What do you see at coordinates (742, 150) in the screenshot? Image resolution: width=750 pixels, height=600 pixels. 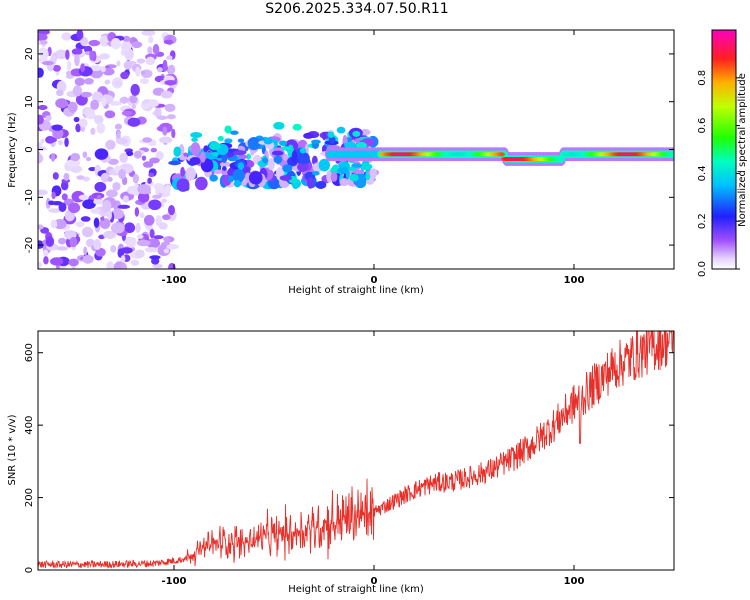 I see `colorbar-label: Normalized spectral amplitude` at bounding box center [742, 150].